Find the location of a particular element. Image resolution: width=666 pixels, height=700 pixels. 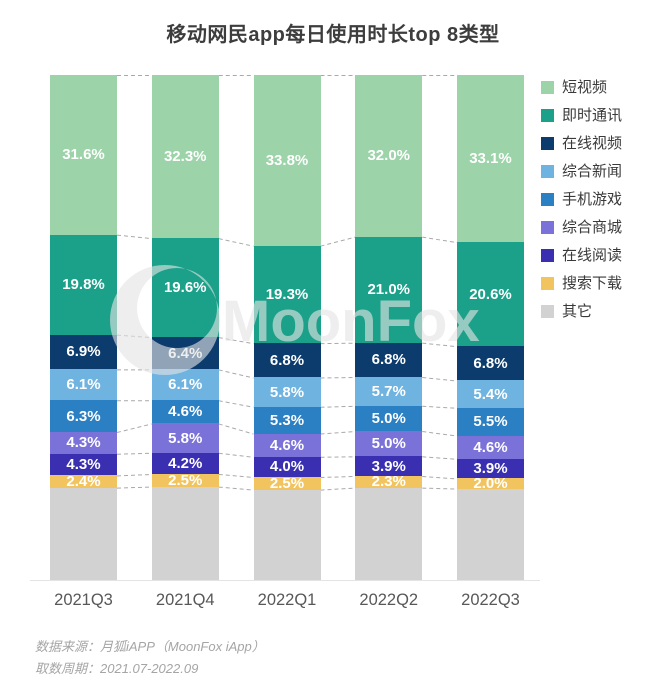

chart-legend: 短视频 即时通讯 在线视频 综合新闻 手机游戏 综合商城 在线阅读 搜索下载 其它 is located at coordinates (581, 206).